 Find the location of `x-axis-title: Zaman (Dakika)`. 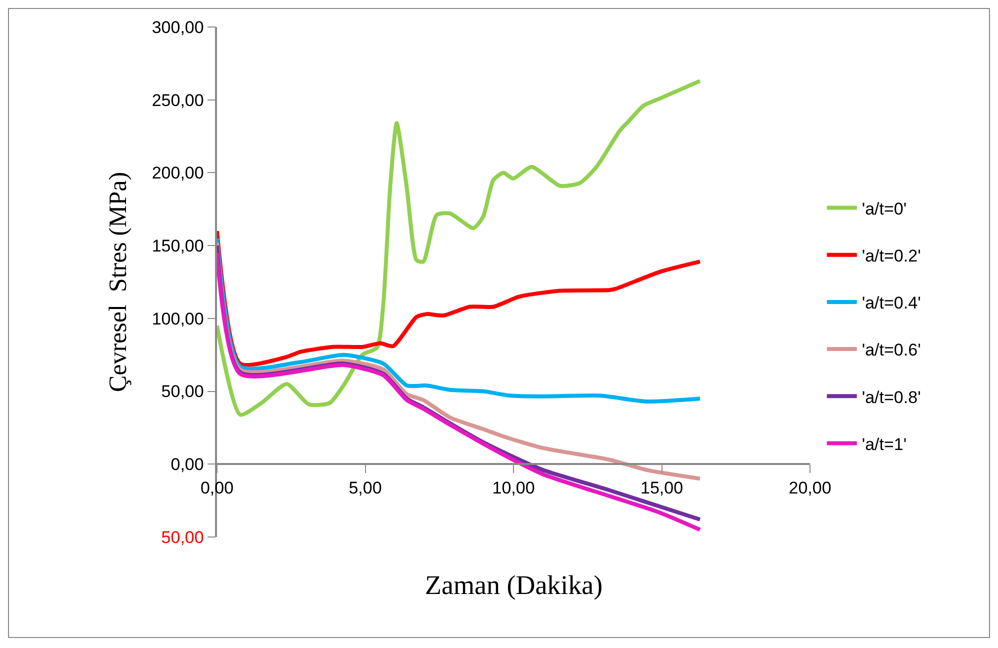

x-axis-title: Zaman (Dakika) is located at coordinates (514, 585).